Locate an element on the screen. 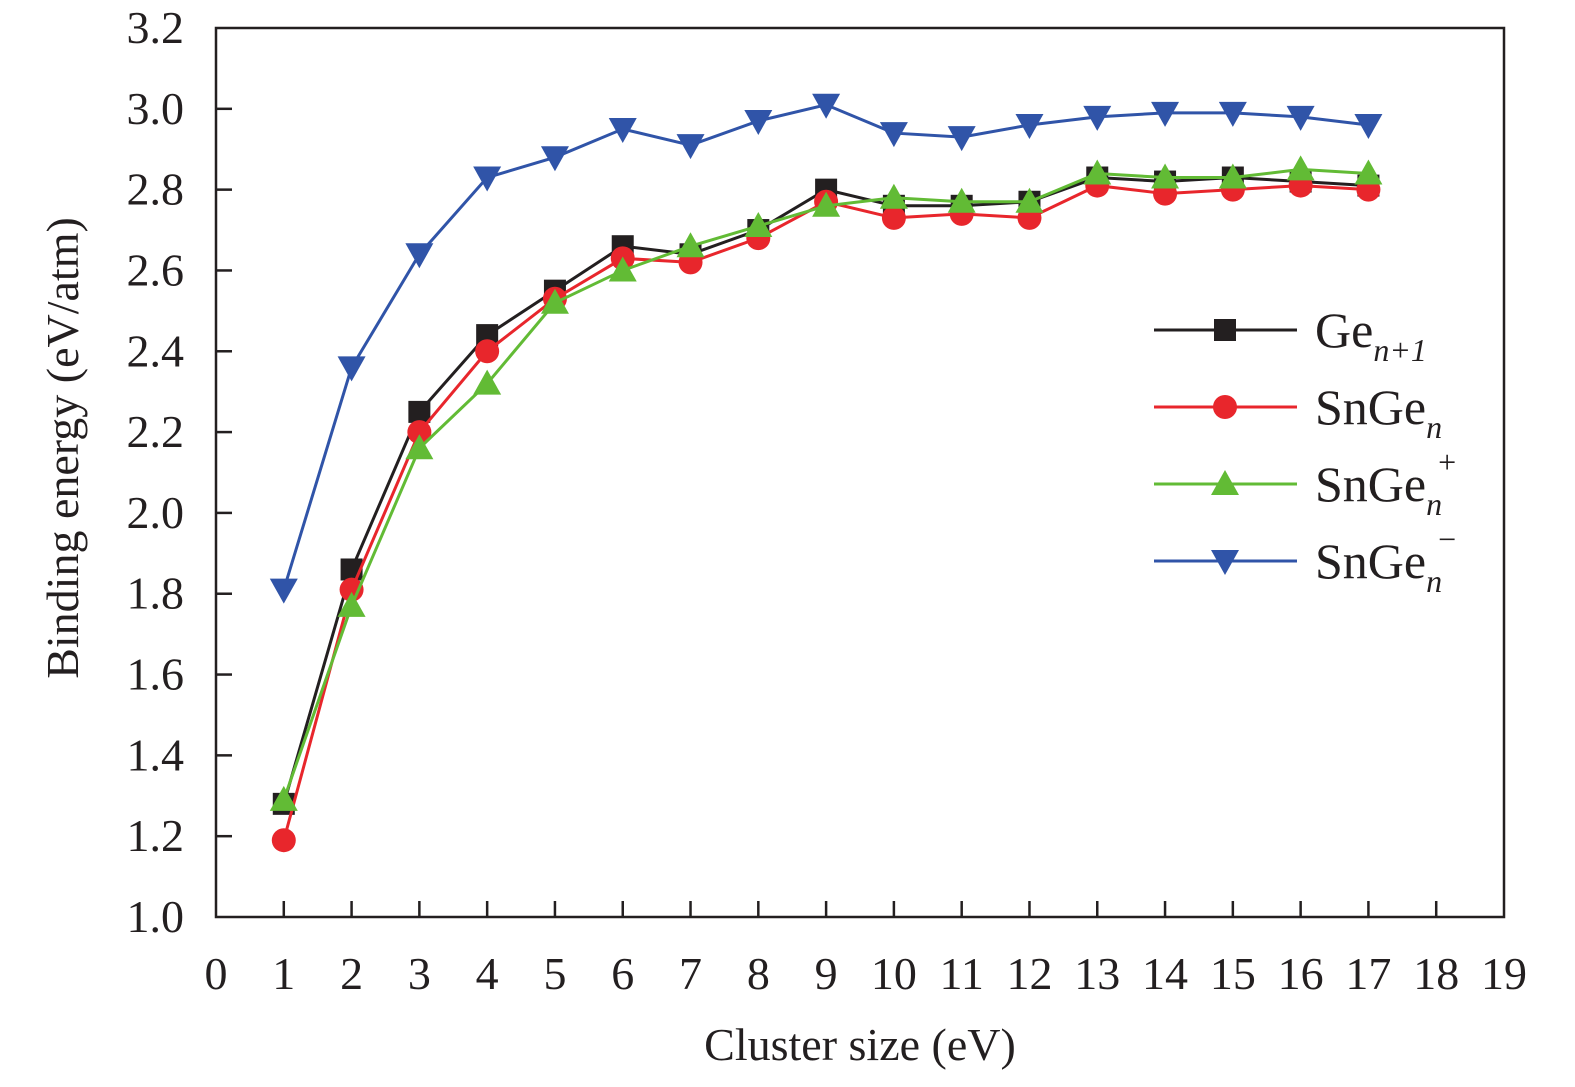  x-tick-label: 17 is located at coordinates (1368, 973).